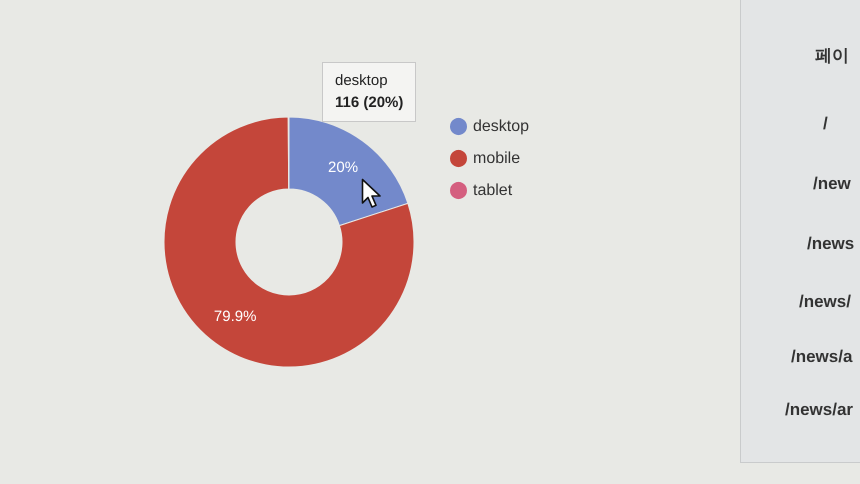 The width and height of the screenshot is (860, 484). Describe the element at coordinates (369, 92) in the screenshot. I see `text: desktop 116 (20%)` at that location.